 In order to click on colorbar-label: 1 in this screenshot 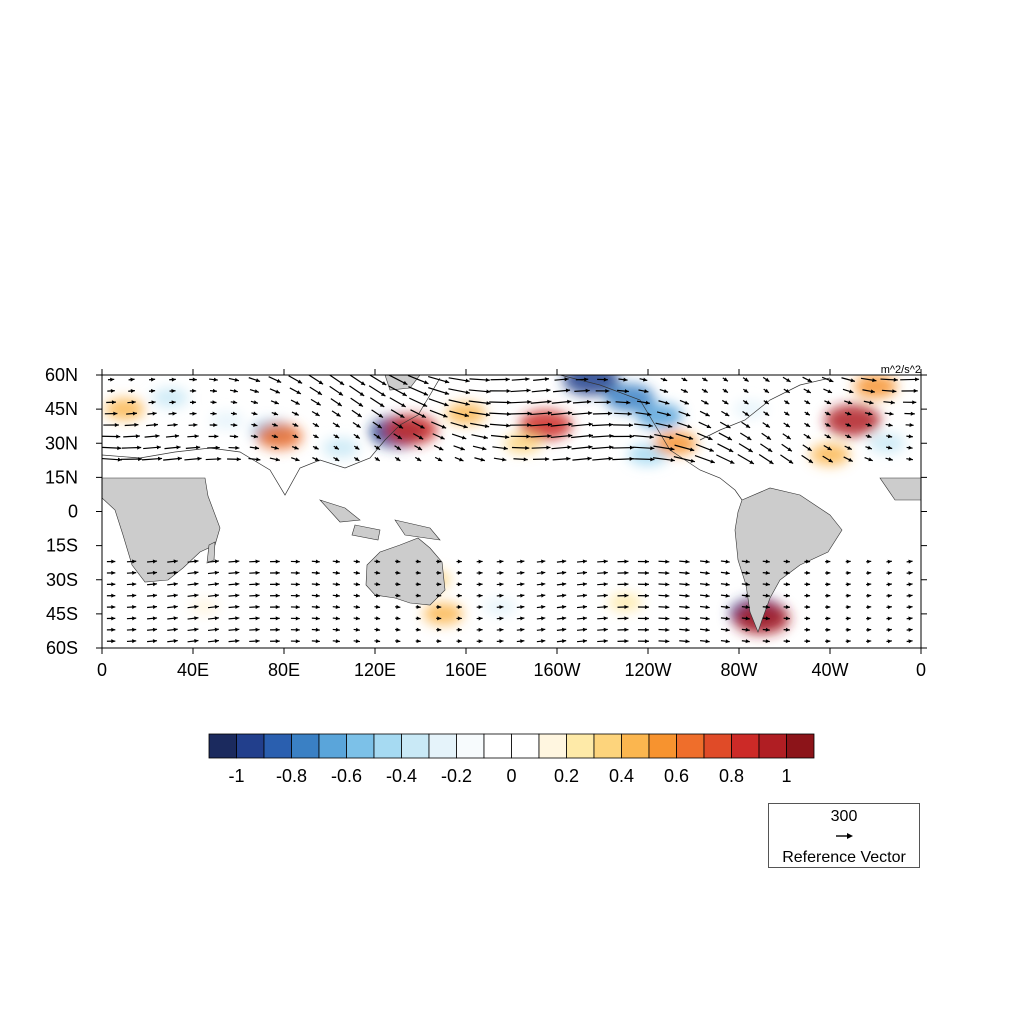, I will do `click(786, 776)`.